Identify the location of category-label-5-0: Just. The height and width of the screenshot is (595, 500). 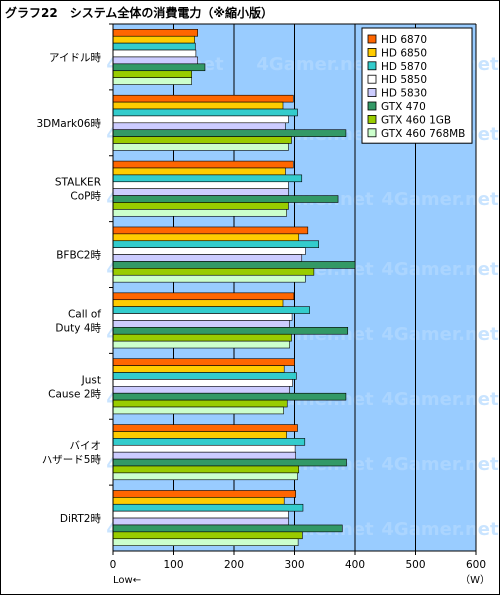
(91, 380).